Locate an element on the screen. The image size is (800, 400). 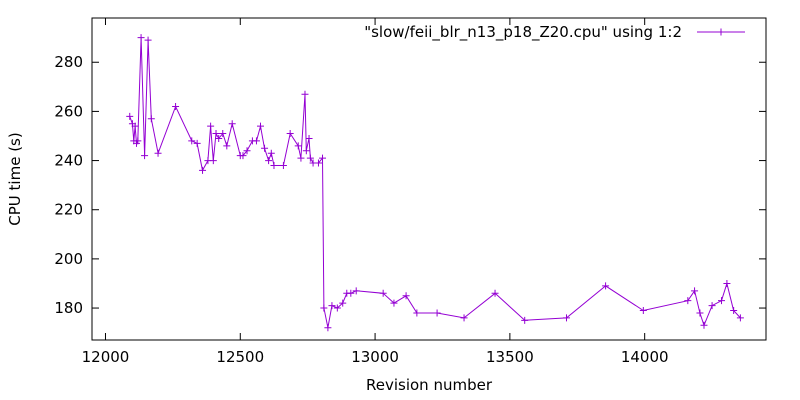
x-tick-label: 14000 is located at coordinates (645, 357).